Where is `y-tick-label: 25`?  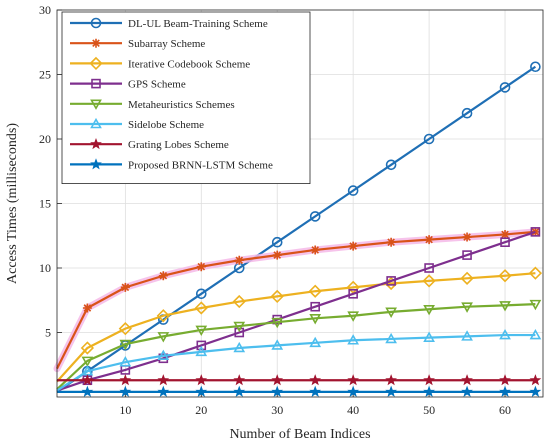 y-tick-label: 25 is located at coordinates (45, 75).